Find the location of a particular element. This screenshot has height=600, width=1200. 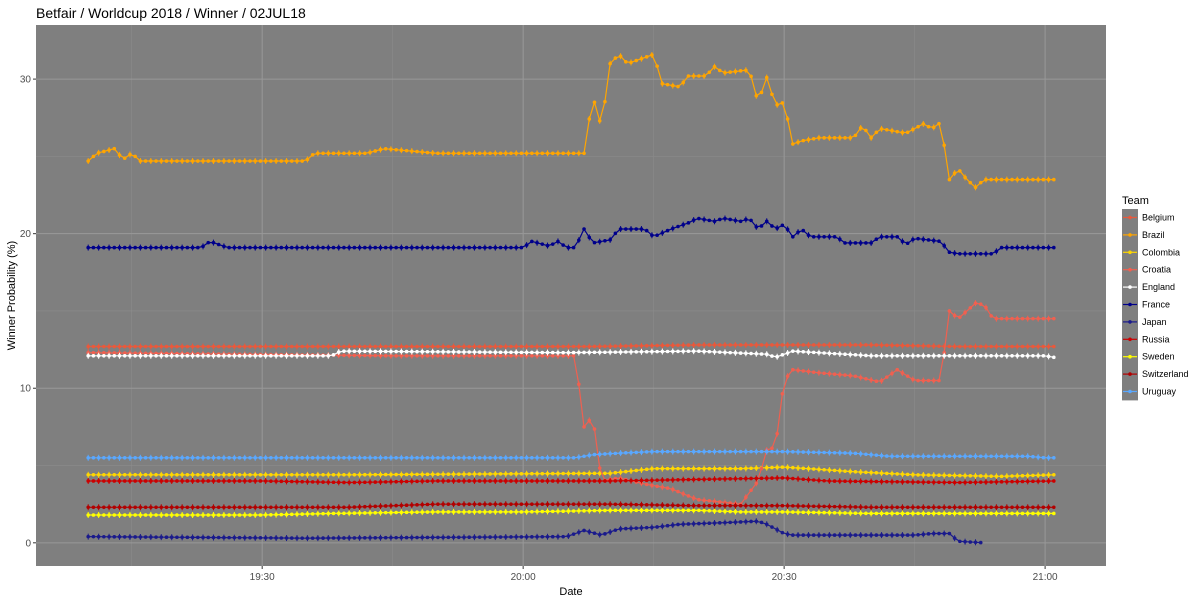

y-tick-label: 20 is located at coordinates (26, 234).